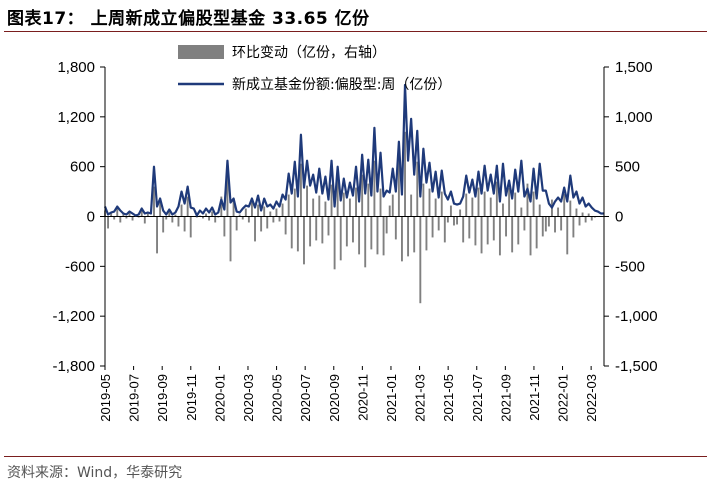 The height and width of the screenshot is (488, 711). Describe the element at coordinates (82, 167) in the screenshot. I see `left-tick-label: 600` at that location.